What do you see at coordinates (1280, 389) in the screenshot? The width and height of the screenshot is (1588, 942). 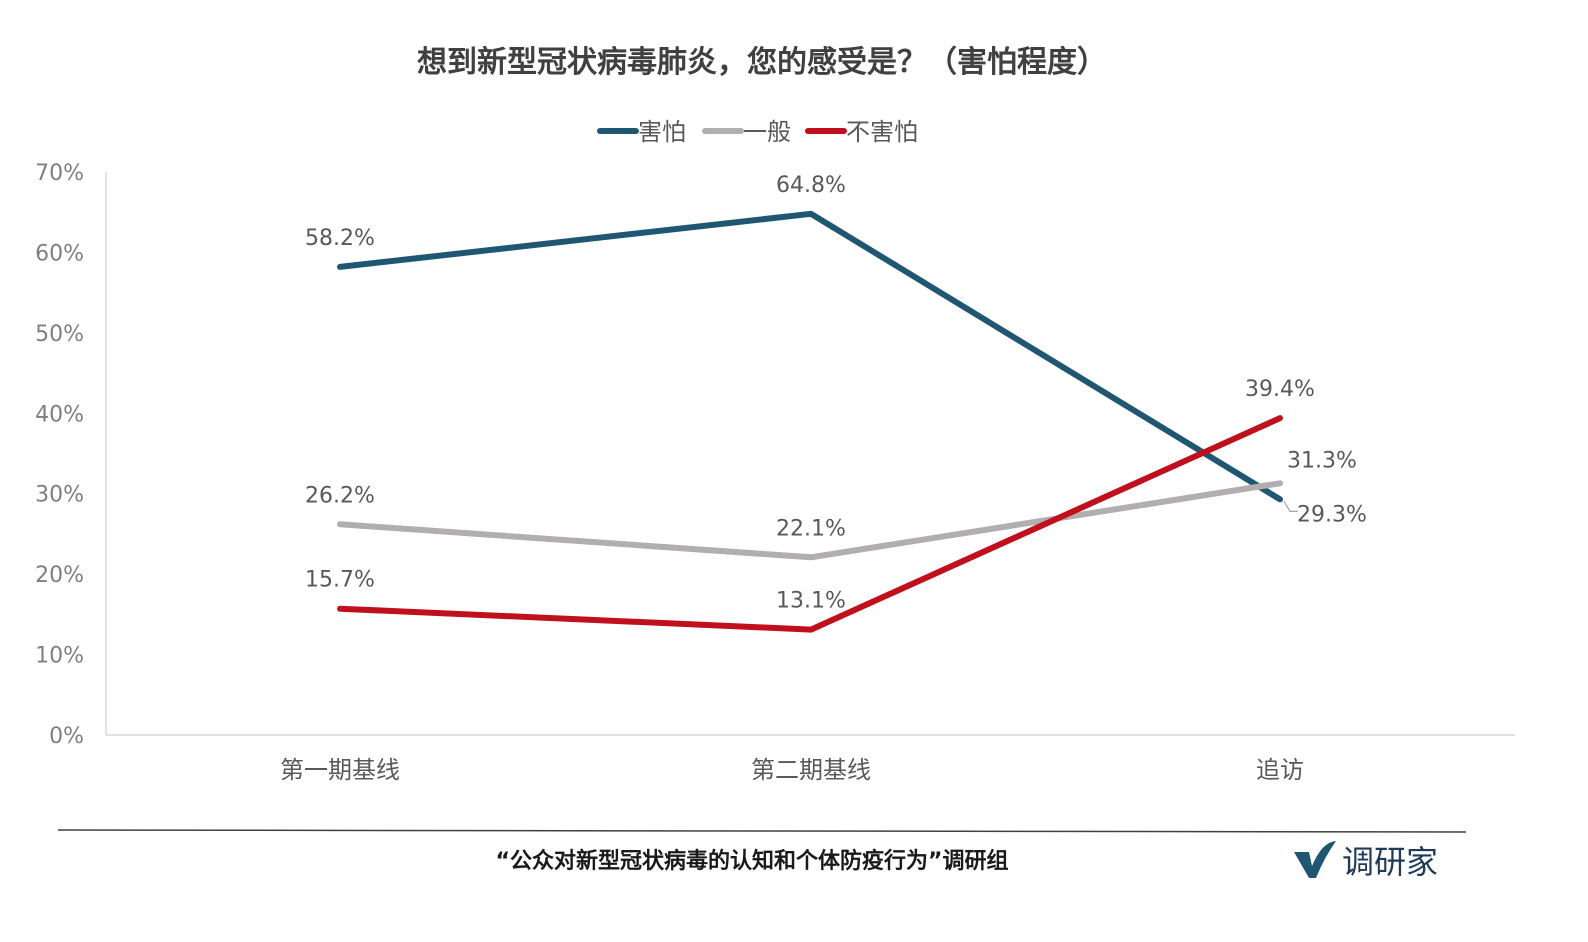 I see `data-label: 39.4%` at bounding box center [1280, 389].